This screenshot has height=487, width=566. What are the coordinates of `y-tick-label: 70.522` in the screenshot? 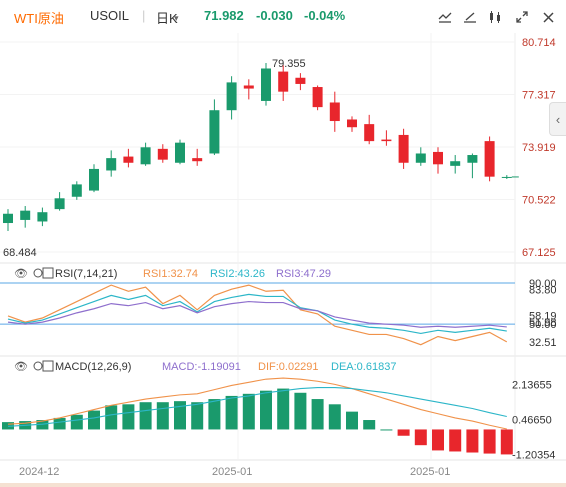 It's located at (539, 201).